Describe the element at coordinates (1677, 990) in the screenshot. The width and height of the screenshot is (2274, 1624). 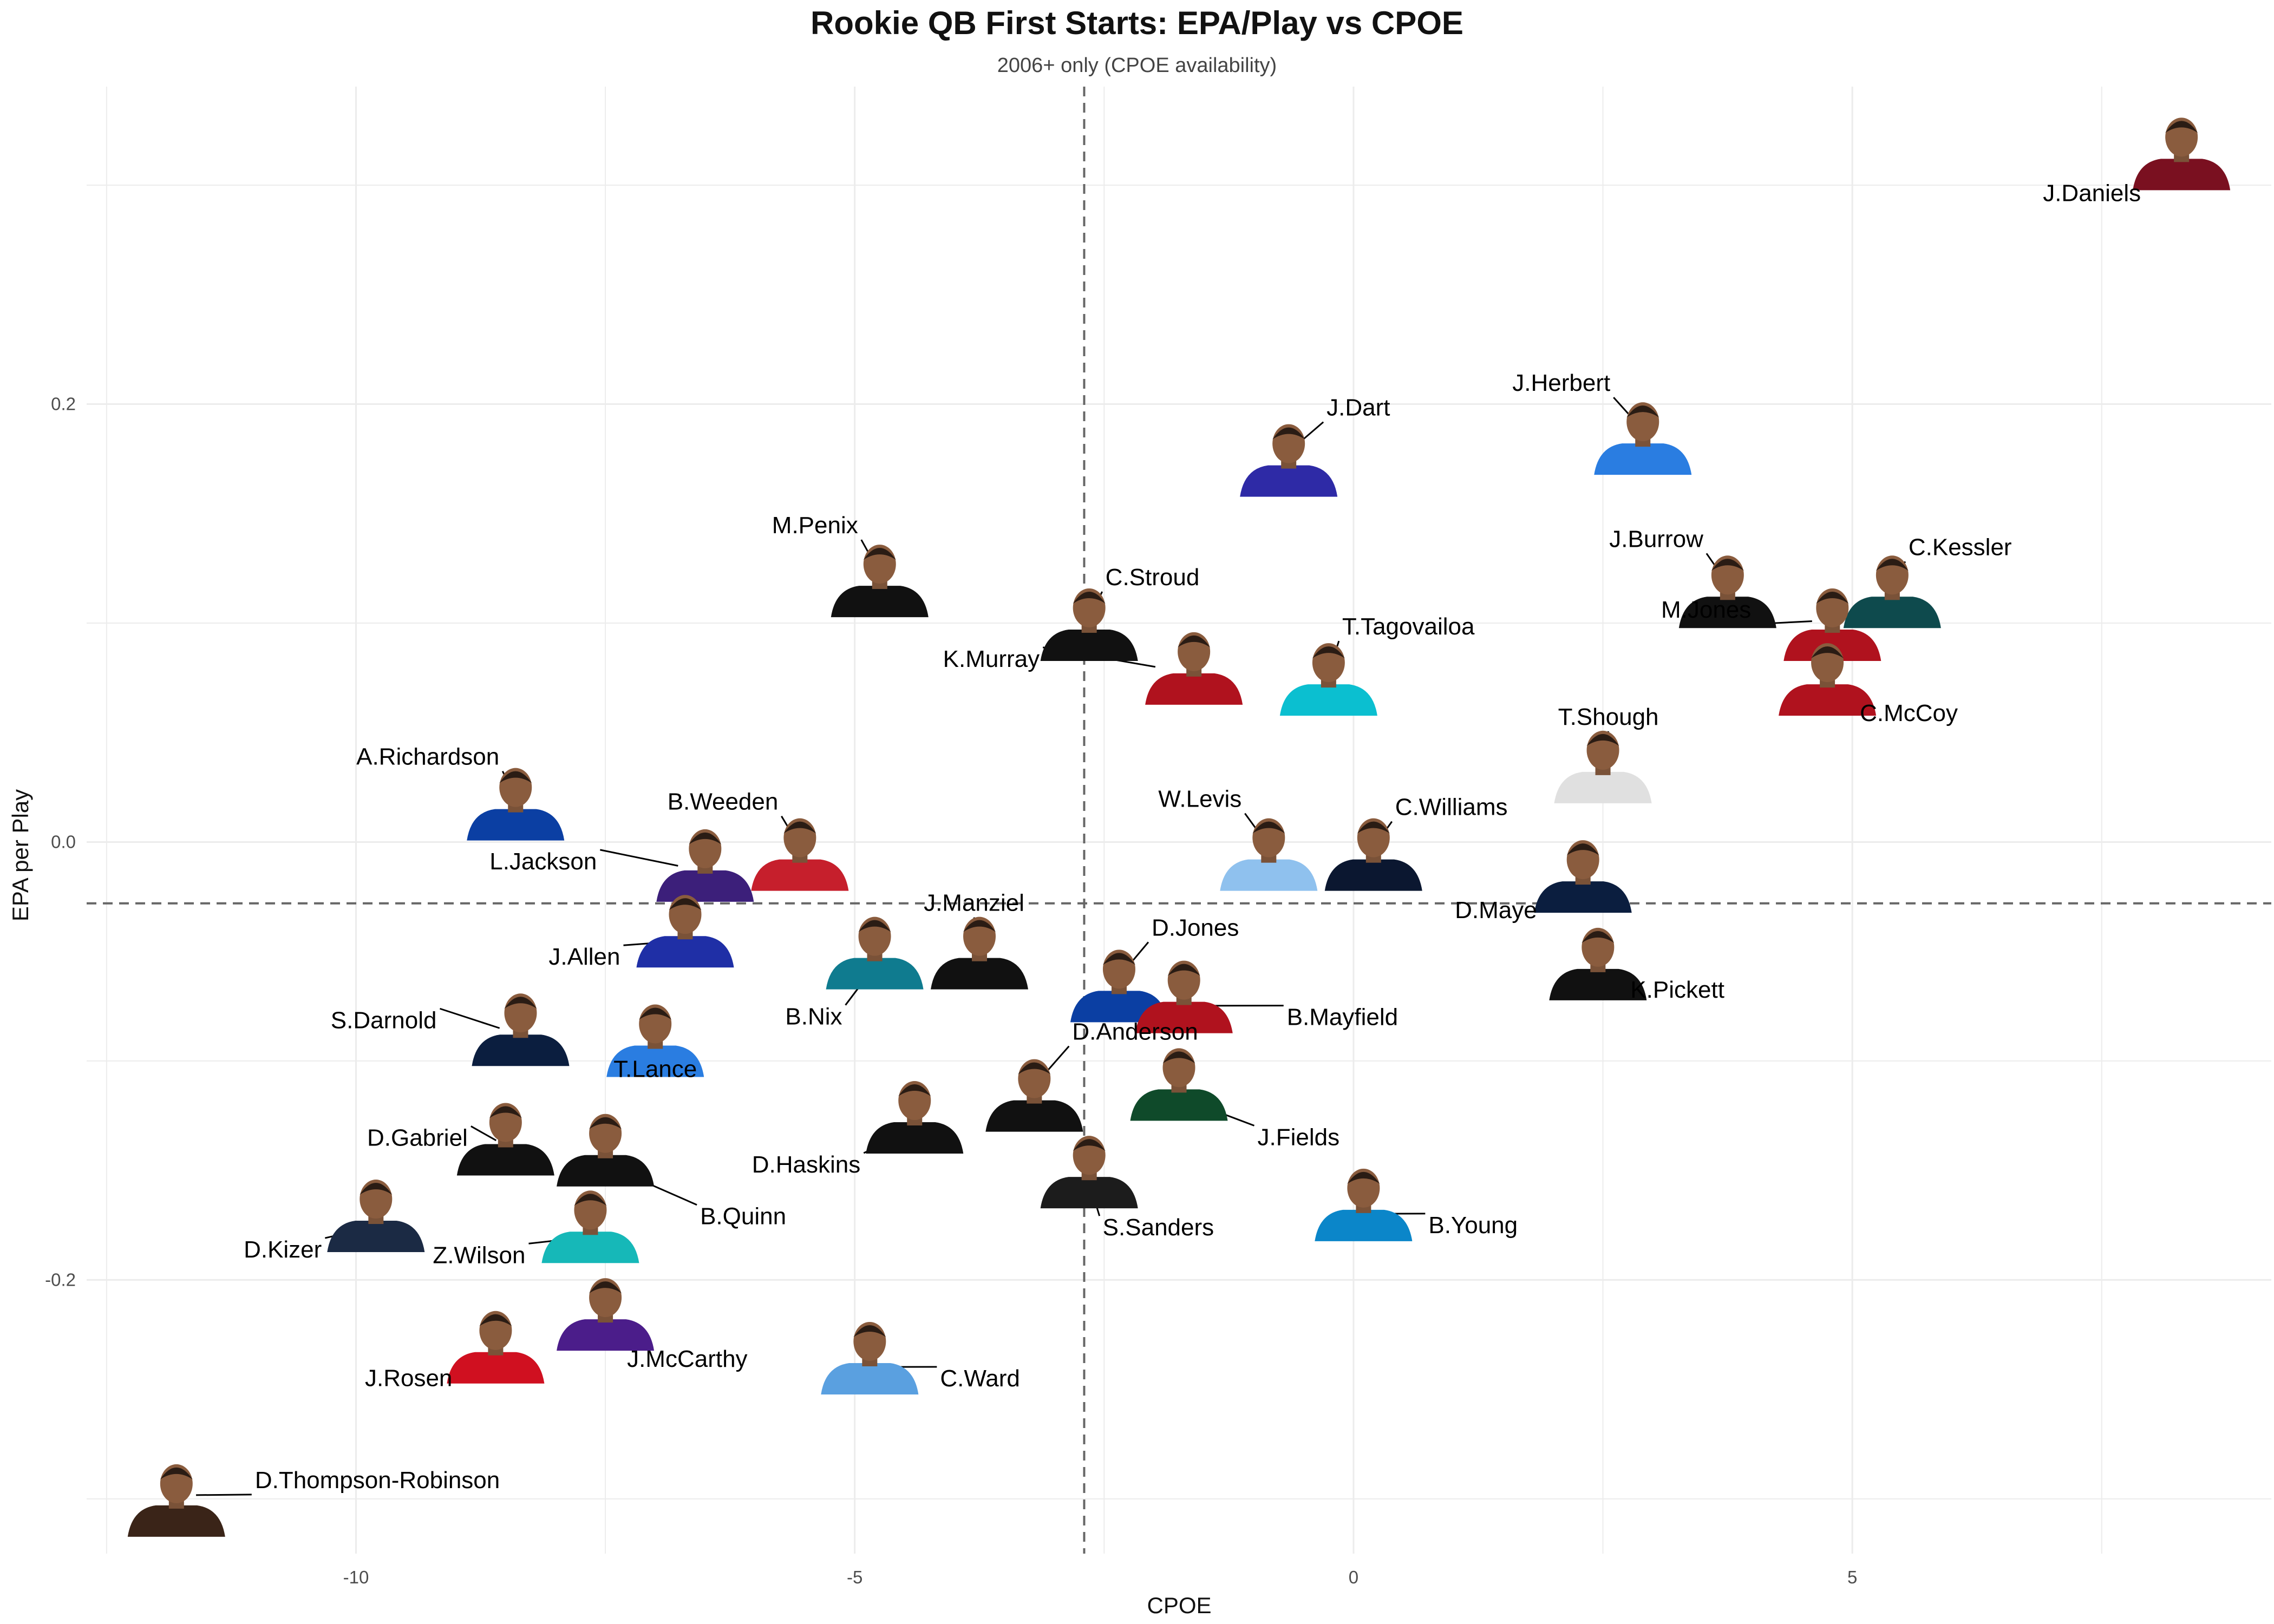
I see `player-label: K.Pickett` at that location.